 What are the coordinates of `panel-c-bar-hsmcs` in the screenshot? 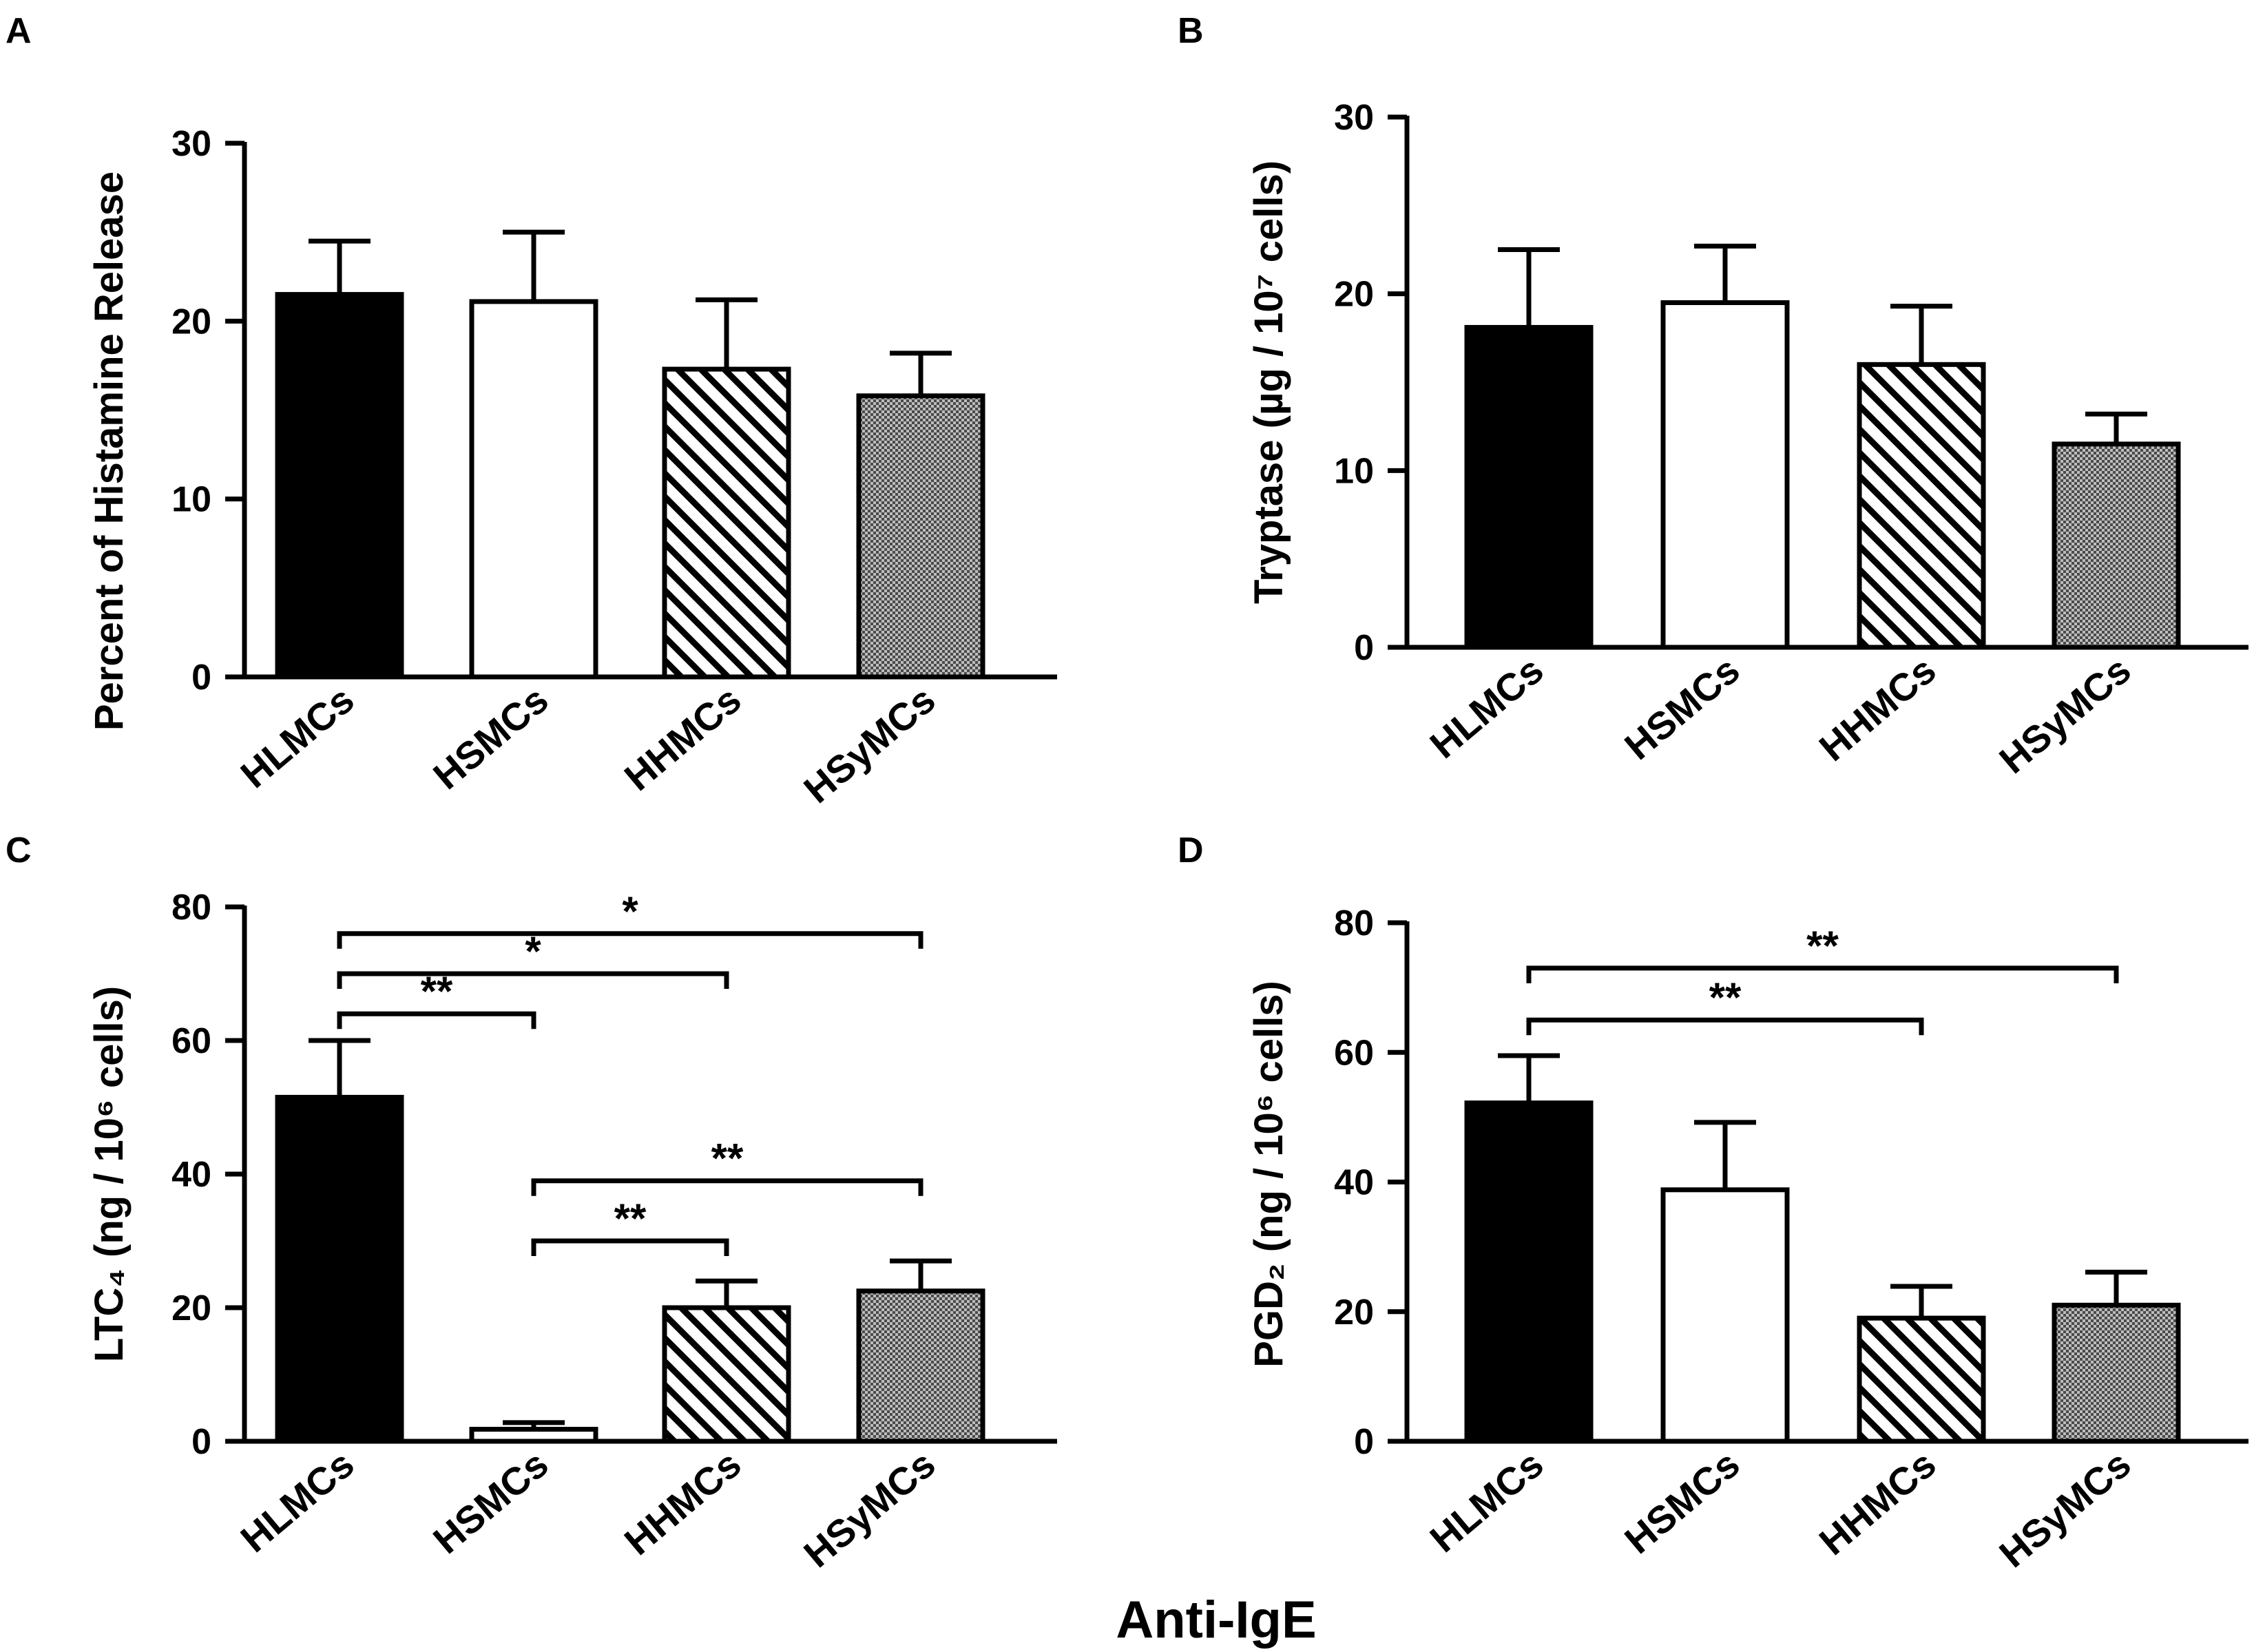 It's located at (533, 1435).